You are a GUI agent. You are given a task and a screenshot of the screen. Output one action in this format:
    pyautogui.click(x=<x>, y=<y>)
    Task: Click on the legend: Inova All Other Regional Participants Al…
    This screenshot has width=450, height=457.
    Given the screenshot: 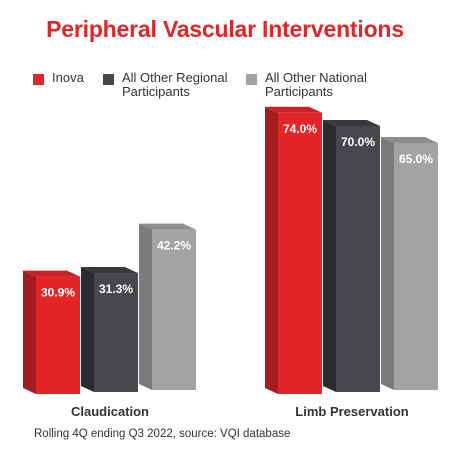 What is the action you would take?
    pyautogui.click(x=225, y=91)
    